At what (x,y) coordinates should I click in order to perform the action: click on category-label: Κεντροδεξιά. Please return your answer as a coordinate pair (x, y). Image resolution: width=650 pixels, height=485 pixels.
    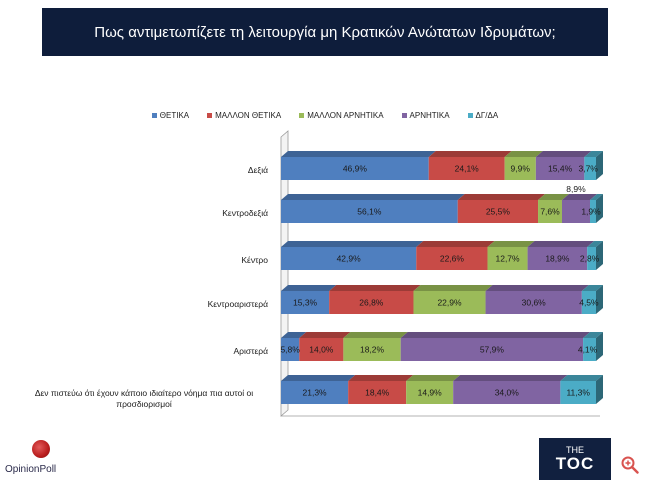
    Looking at the image, I should click on (245, 213).